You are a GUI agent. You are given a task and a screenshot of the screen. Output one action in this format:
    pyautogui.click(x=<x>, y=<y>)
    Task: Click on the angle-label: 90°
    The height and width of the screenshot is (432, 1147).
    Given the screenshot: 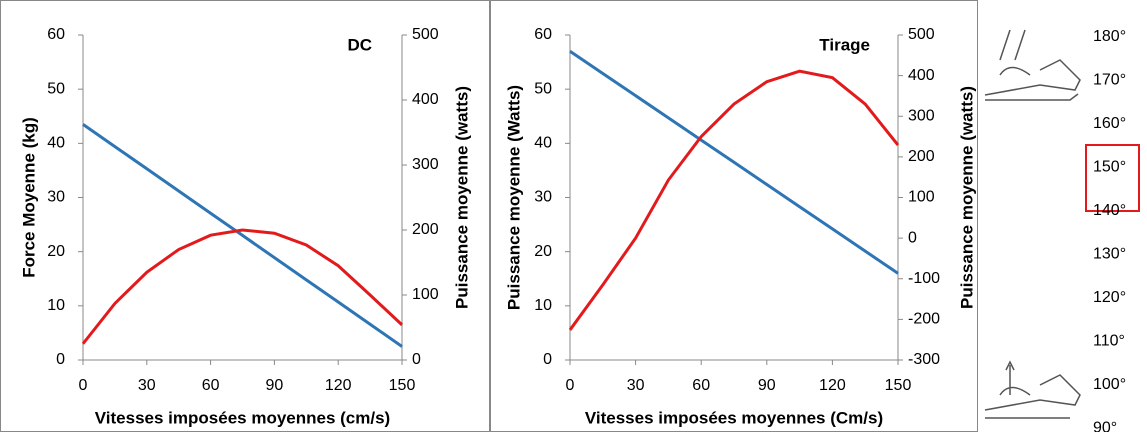 What is the action you would take?
    pyautogui.click(x=1105, y=426)
    